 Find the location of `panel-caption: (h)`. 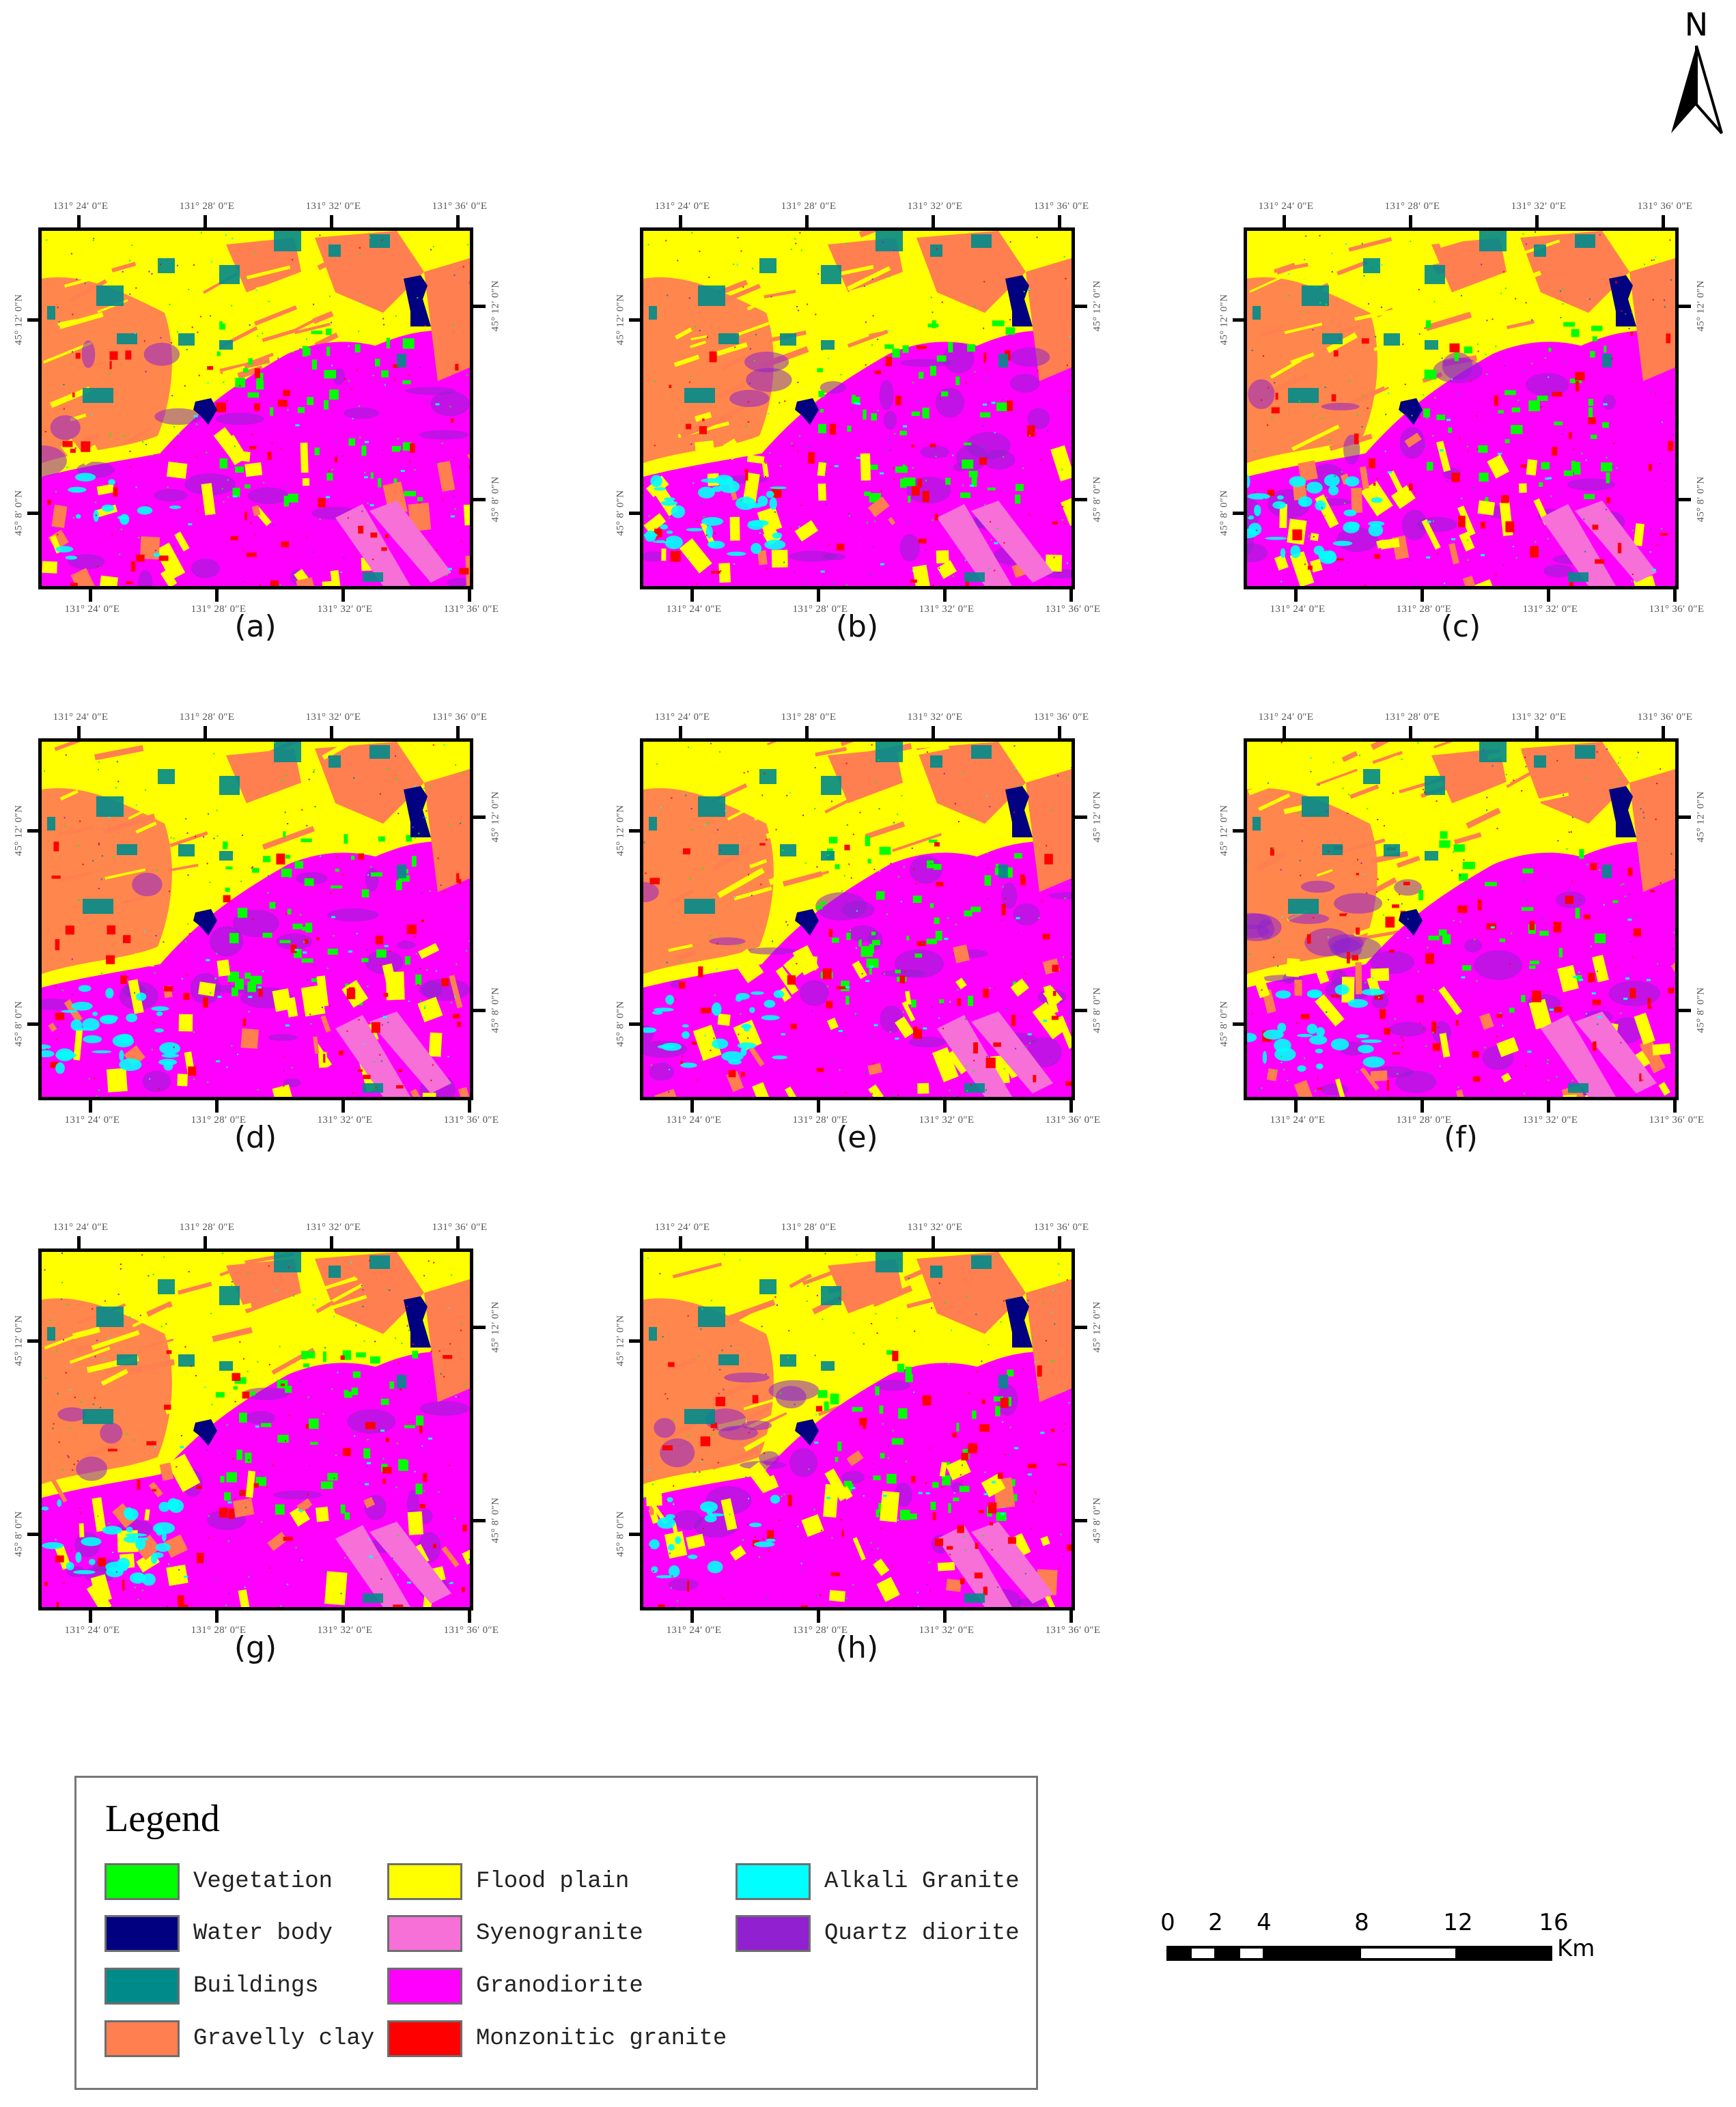

panel-caption: (h) is located at coordinates (857, 1647).